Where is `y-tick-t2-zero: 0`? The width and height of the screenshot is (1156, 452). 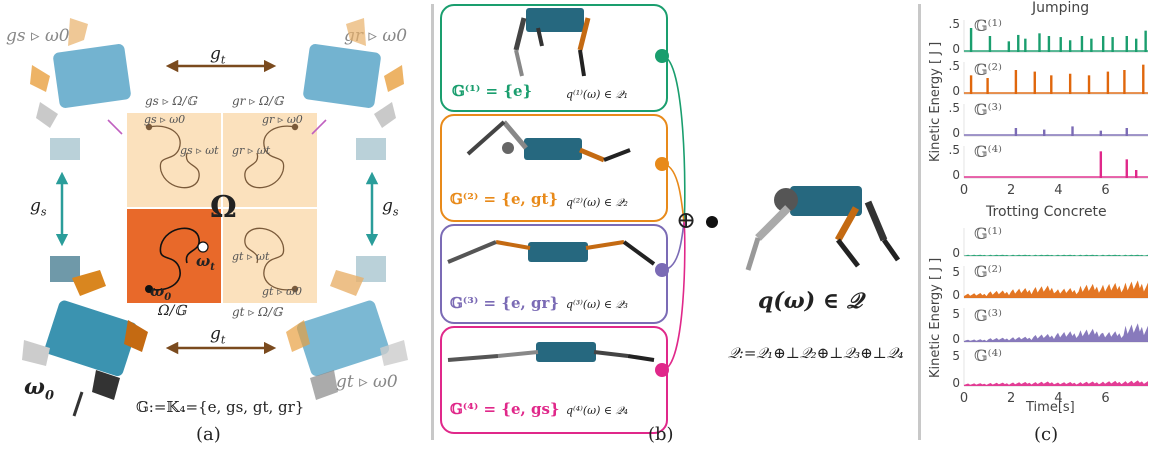 y-tick-t2-zero: 0 is located at coordinates (956, 295).